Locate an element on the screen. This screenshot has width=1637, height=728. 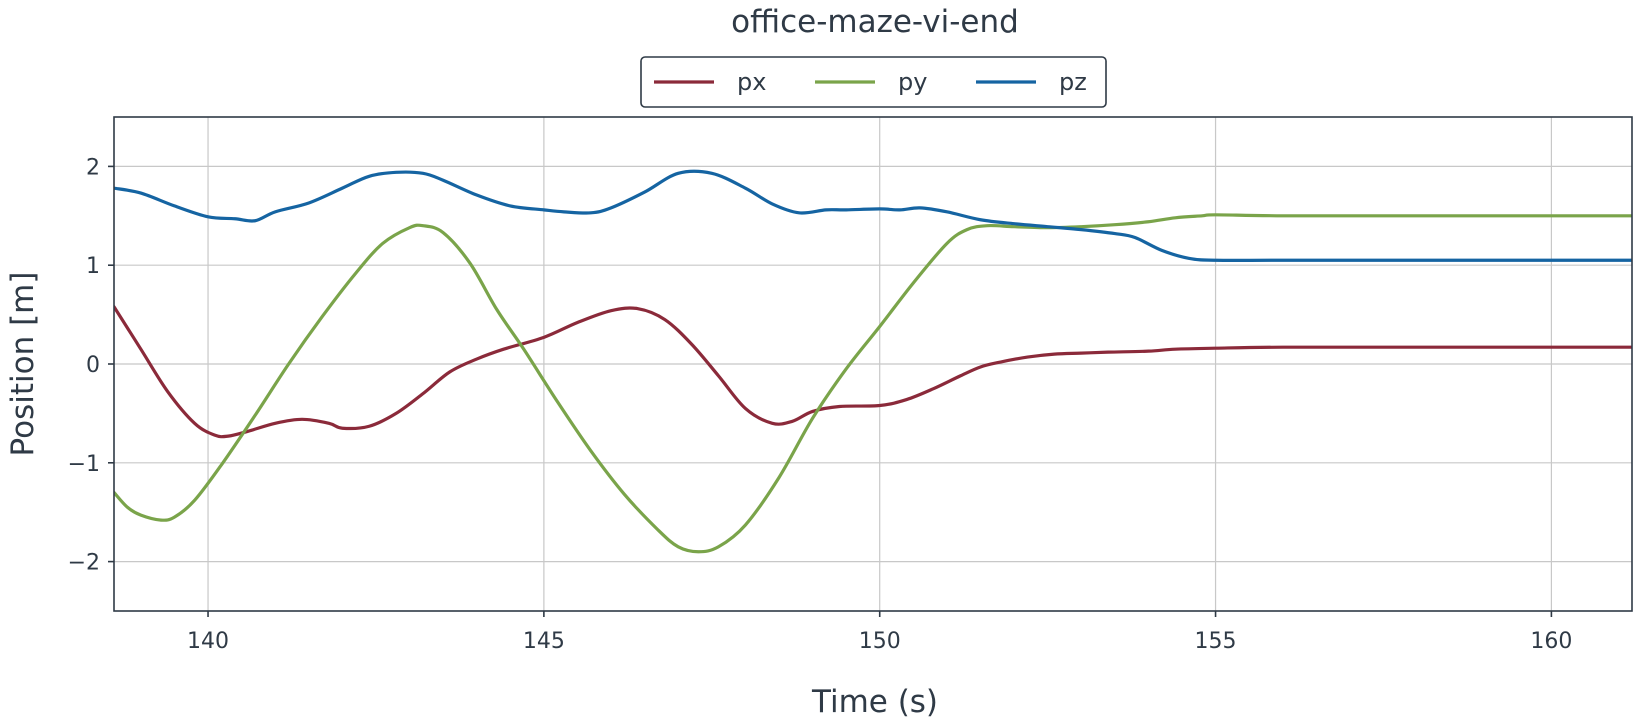
y-tick-label: 1 is located at coordinates (93, 266).